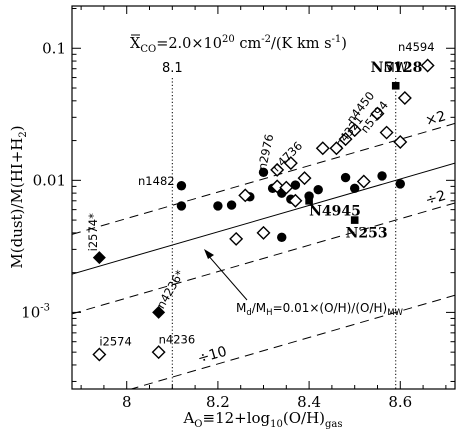  I want to click on vertical-line-label-2: MW, so click(396, 68).